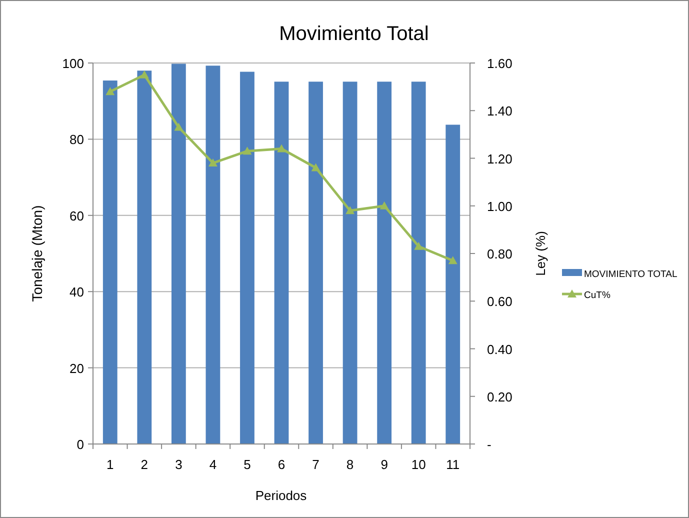 The height and width of the screenshot is (518, 689). What do you see at coordinates (77, 216) in the screenshot?
I see `y-tick-label: 60` at bounding box center [77, 216].